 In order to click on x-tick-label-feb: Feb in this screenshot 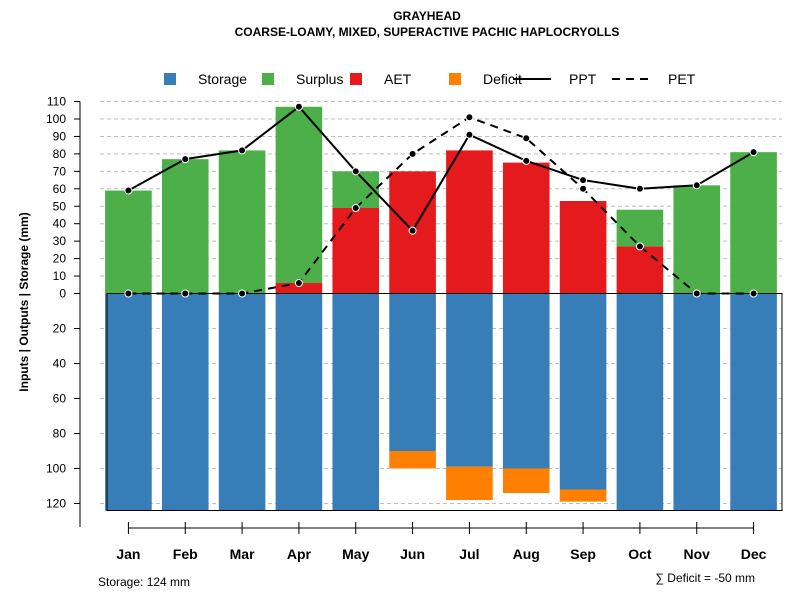, I will do `click(185, 554)`.